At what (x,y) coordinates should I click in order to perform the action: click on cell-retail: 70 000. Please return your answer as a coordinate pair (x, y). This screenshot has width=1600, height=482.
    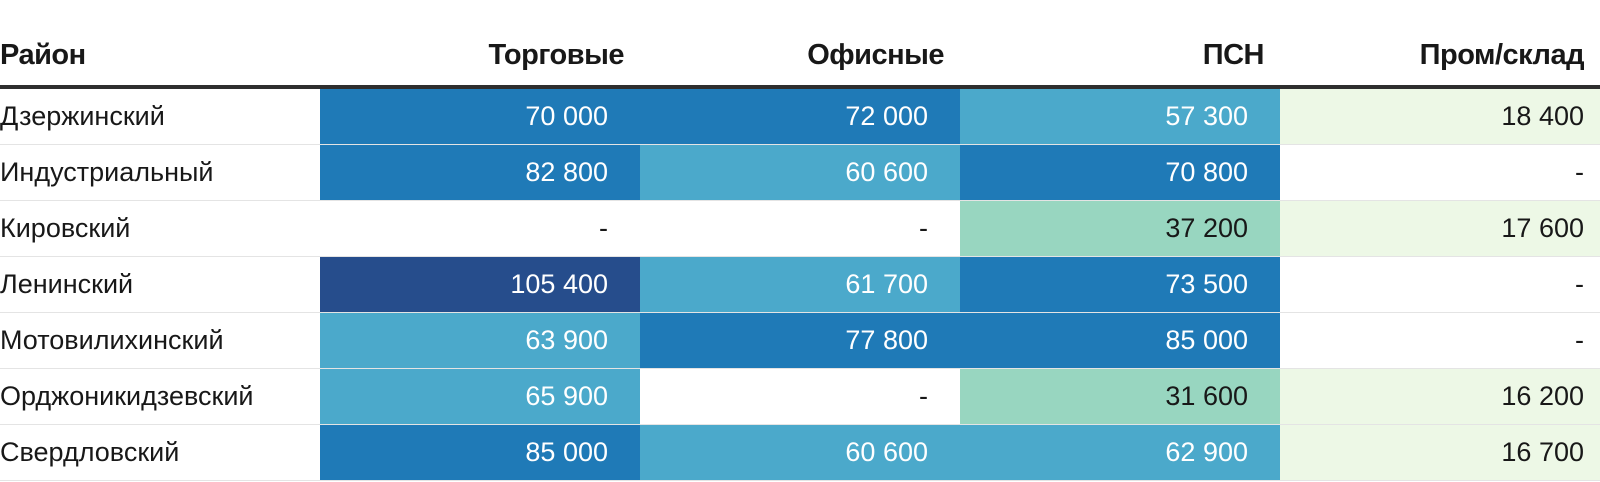
    Looking at the image, I should click on (480, 116).